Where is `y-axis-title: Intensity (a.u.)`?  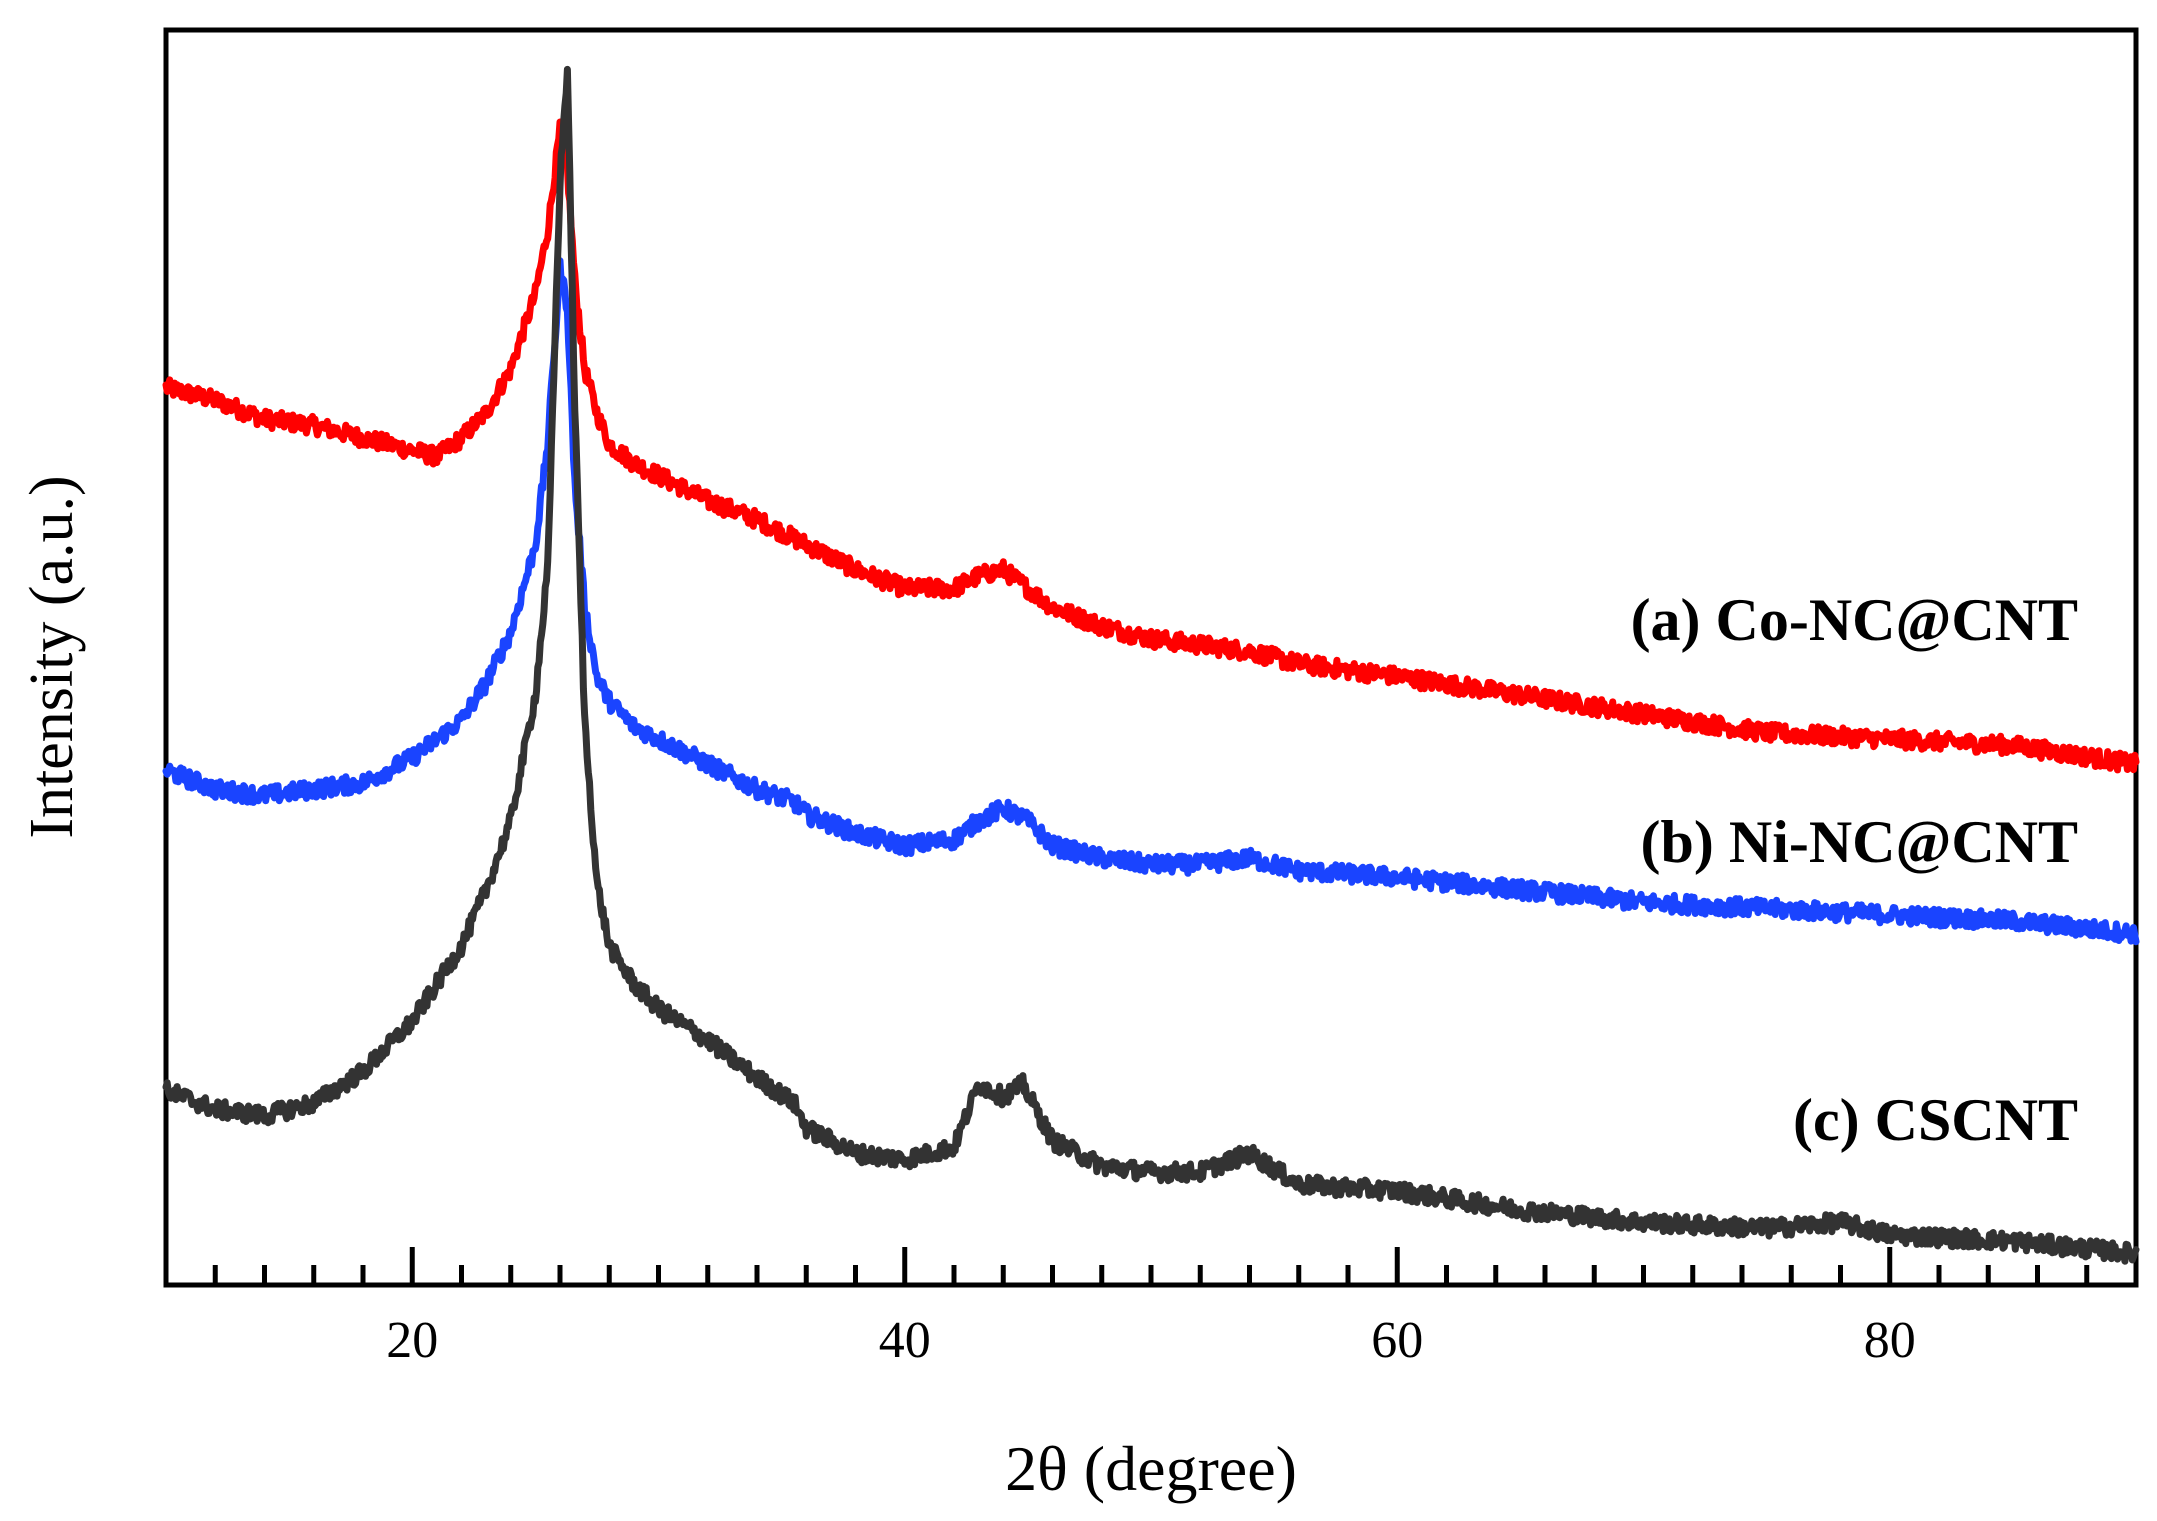
y-axis-title: Intensity (a.u.) is located at coordinates (52, 656).